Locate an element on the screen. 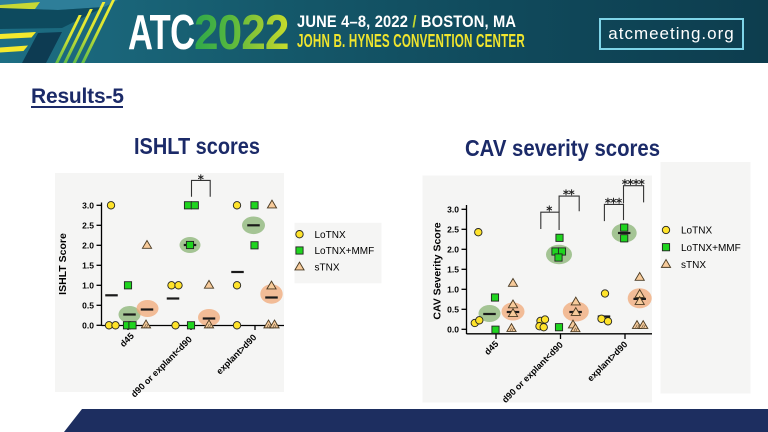 The height and width of the screenshot is (432, 768). svg-text: CAV Severity Score is located at coordinates (438, 270).